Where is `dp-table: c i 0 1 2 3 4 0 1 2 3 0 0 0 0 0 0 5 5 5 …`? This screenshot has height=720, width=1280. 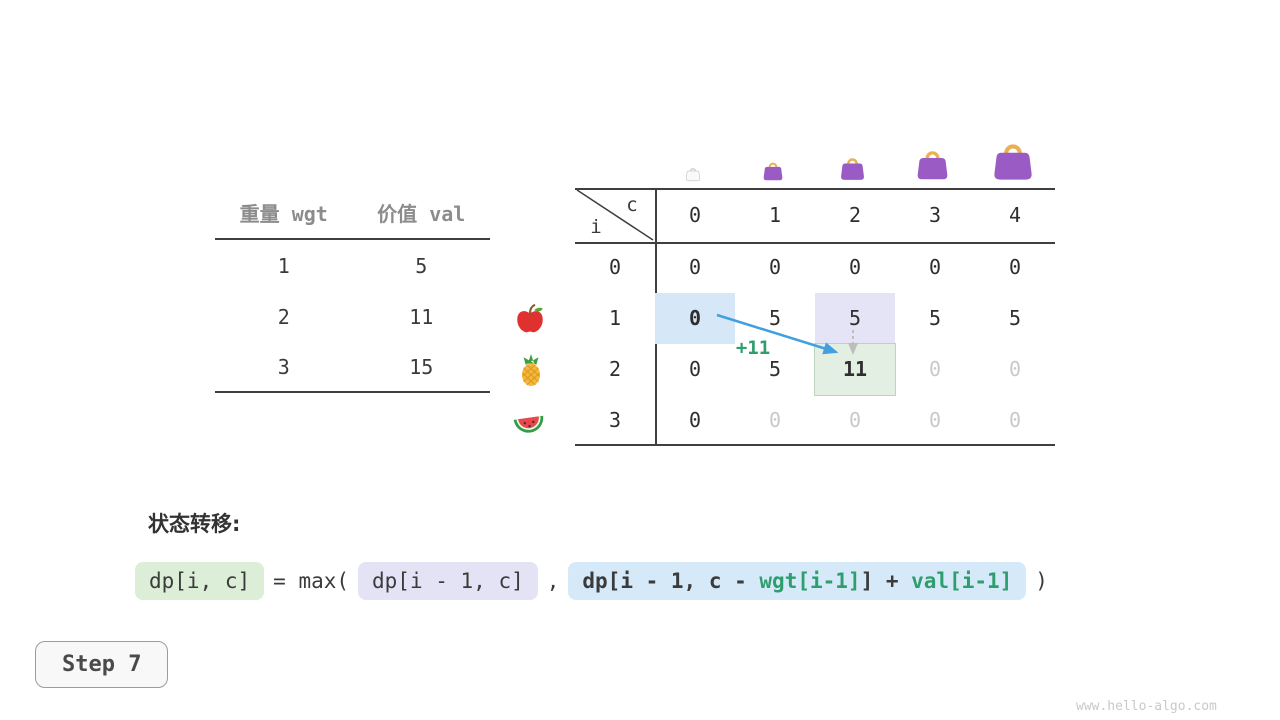
dp-table: c i 0 1 2 3 4 0 1 2 3 0 0 0 0 0 0 5 5 5 … is located at coordinates (815, 317).